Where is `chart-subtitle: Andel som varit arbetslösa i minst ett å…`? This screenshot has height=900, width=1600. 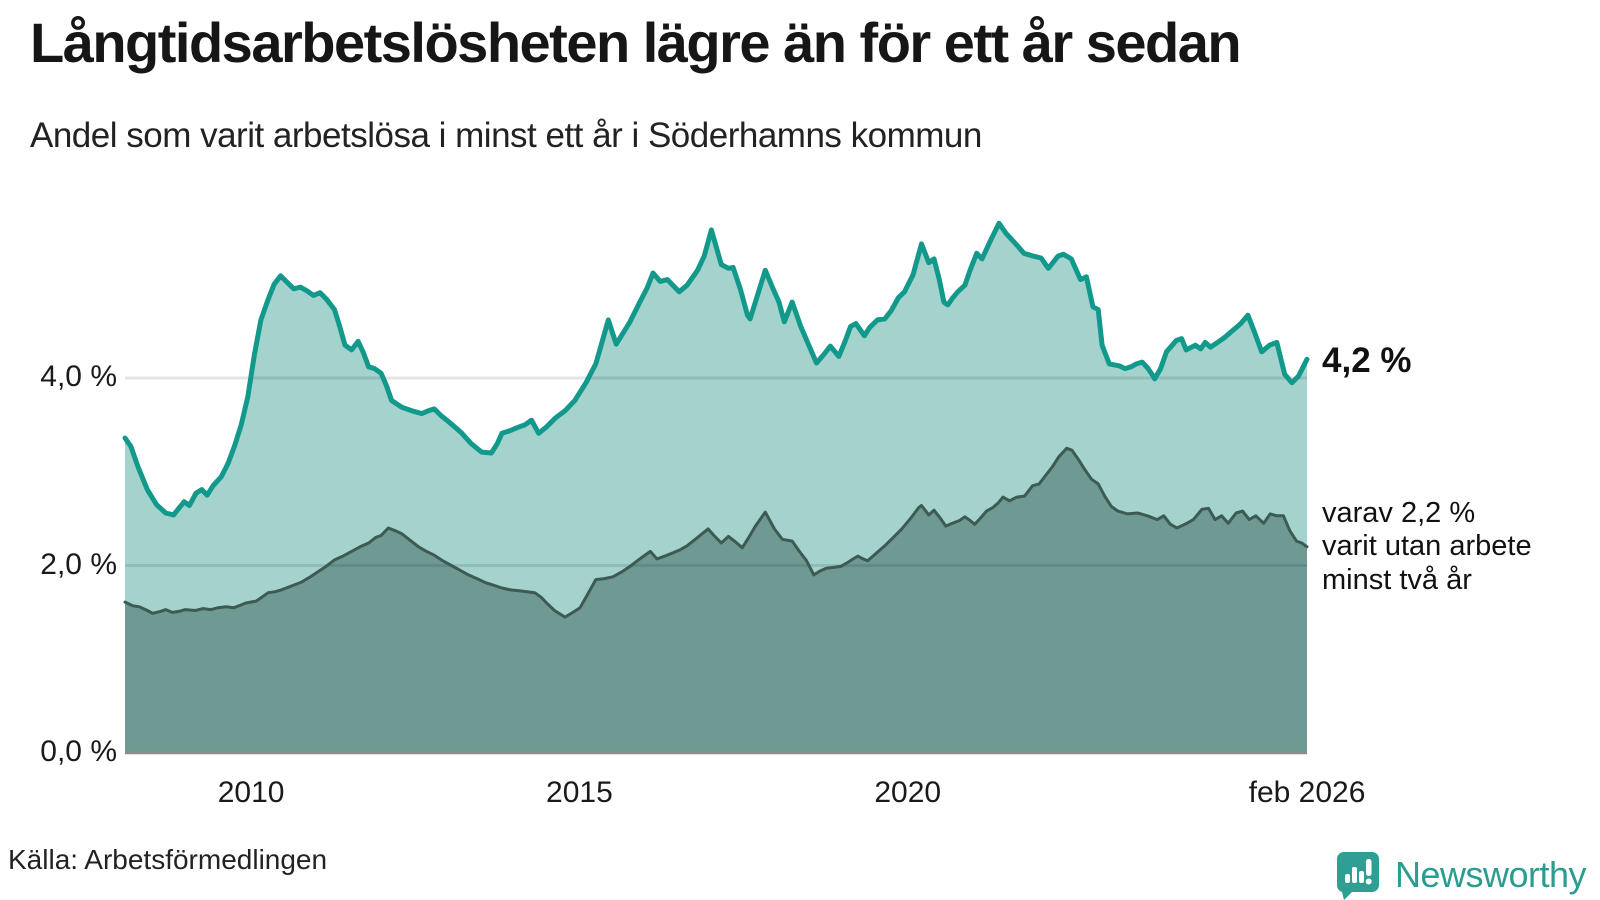 chart-subtitle: Andel som varit arbetslösa i minst ett å… is located at coordinates (506, 135).